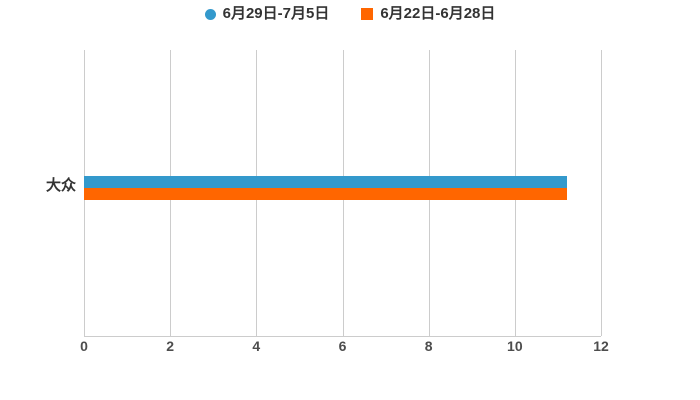 Image resolution: width=700 pixels, height=400 pixels. What do you see at coordinates (276, 13) in the screenshot?
I see `legend-item-label: 6月29日-7月5日` at bounding box center [276, 13].